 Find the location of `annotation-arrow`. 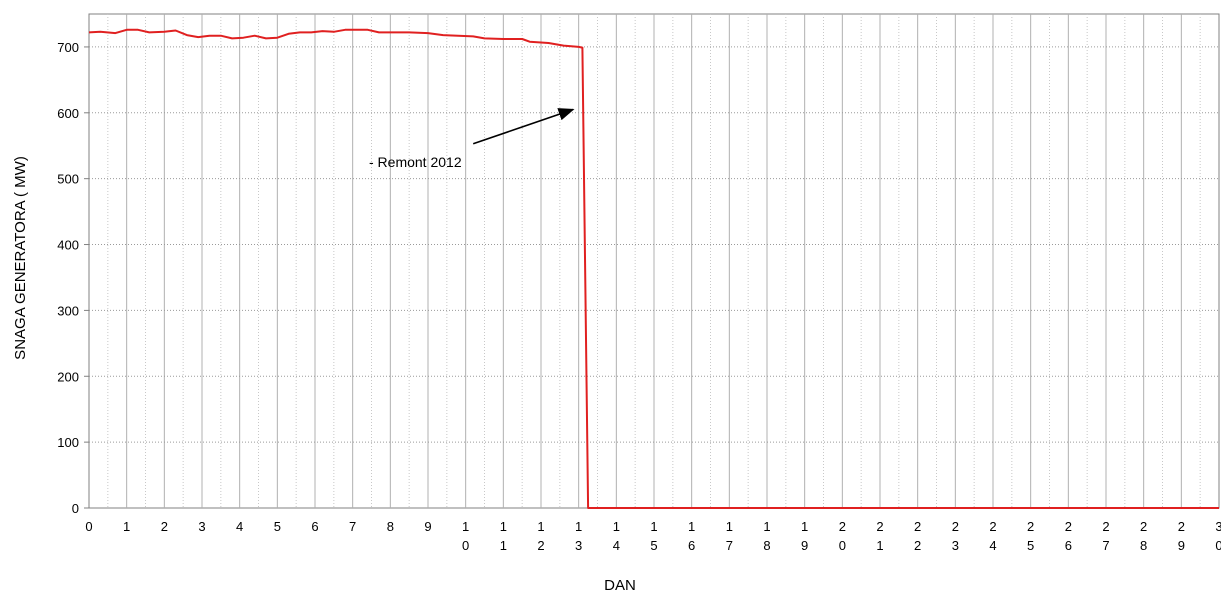

annotation-arrow is located at coordinates (523, 126).